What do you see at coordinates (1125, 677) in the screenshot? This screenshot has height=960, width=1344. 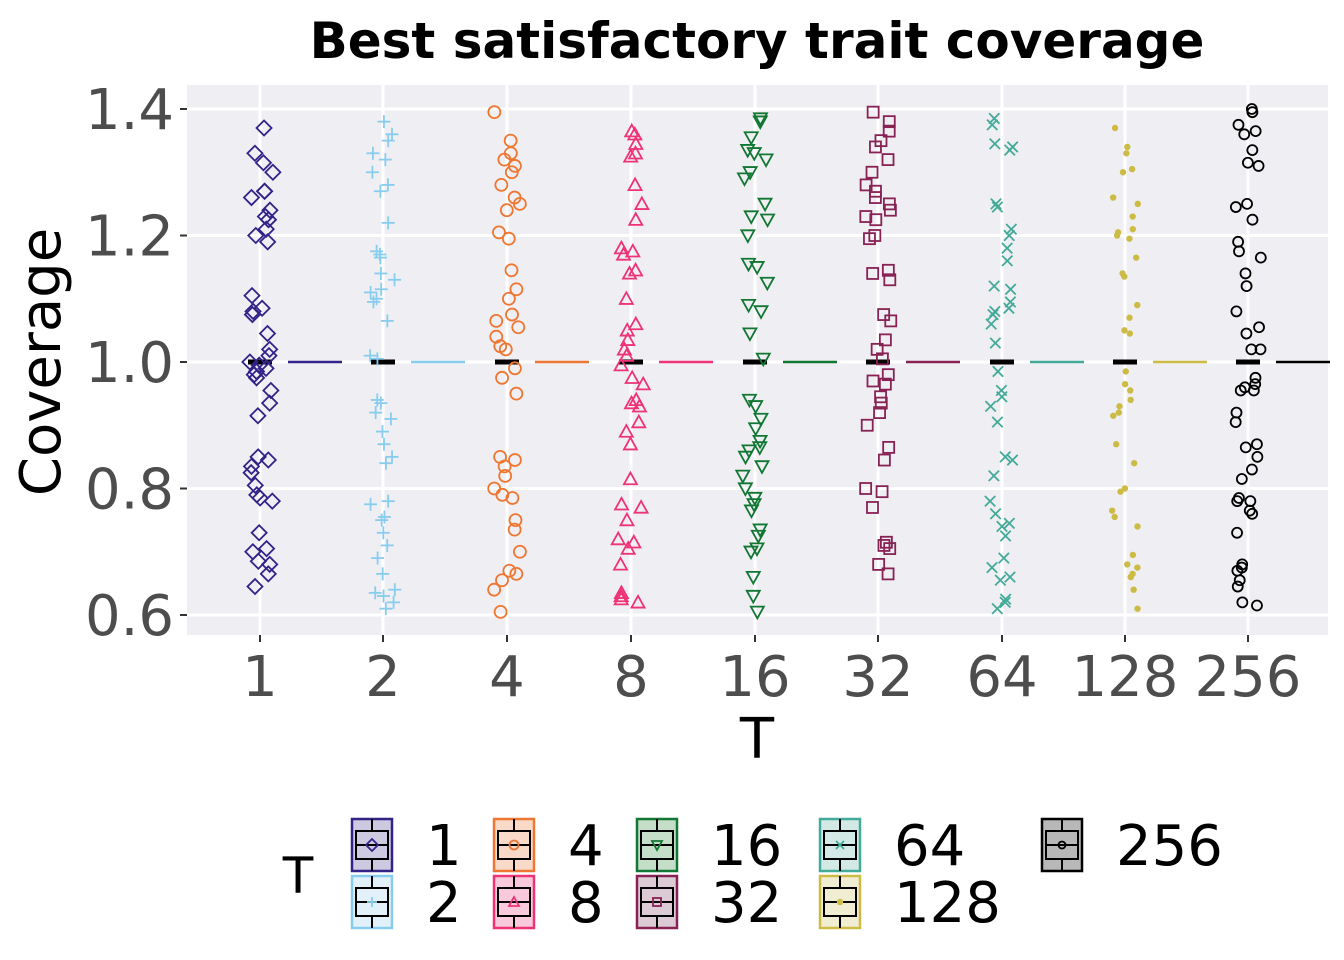 I see `x-tick-label: 128` at bounding box center [1125, 677].